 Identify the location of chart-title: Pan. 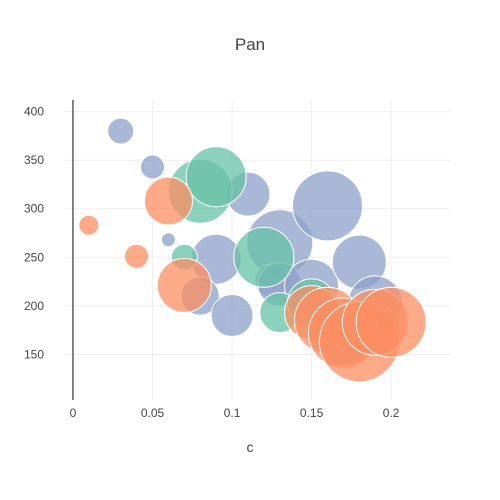
(250, 44).